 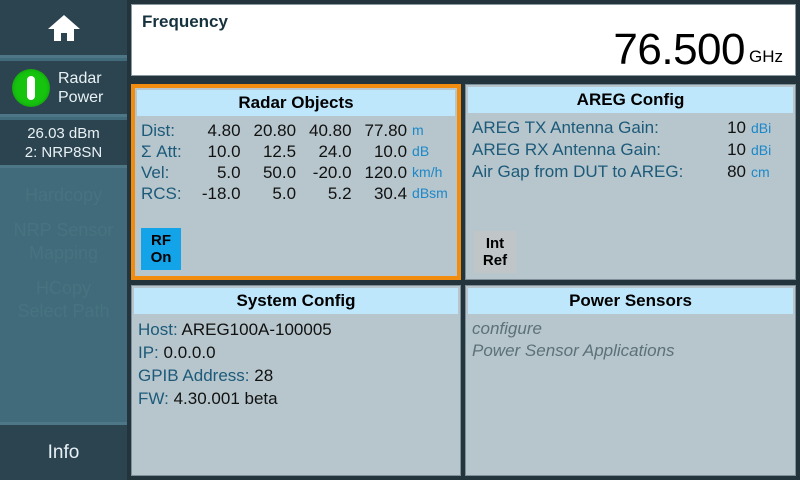 What do you see at coordinates (427, 172) in the screenshot?
I see `row-unit: km/h` at bounding box center [427, 172].